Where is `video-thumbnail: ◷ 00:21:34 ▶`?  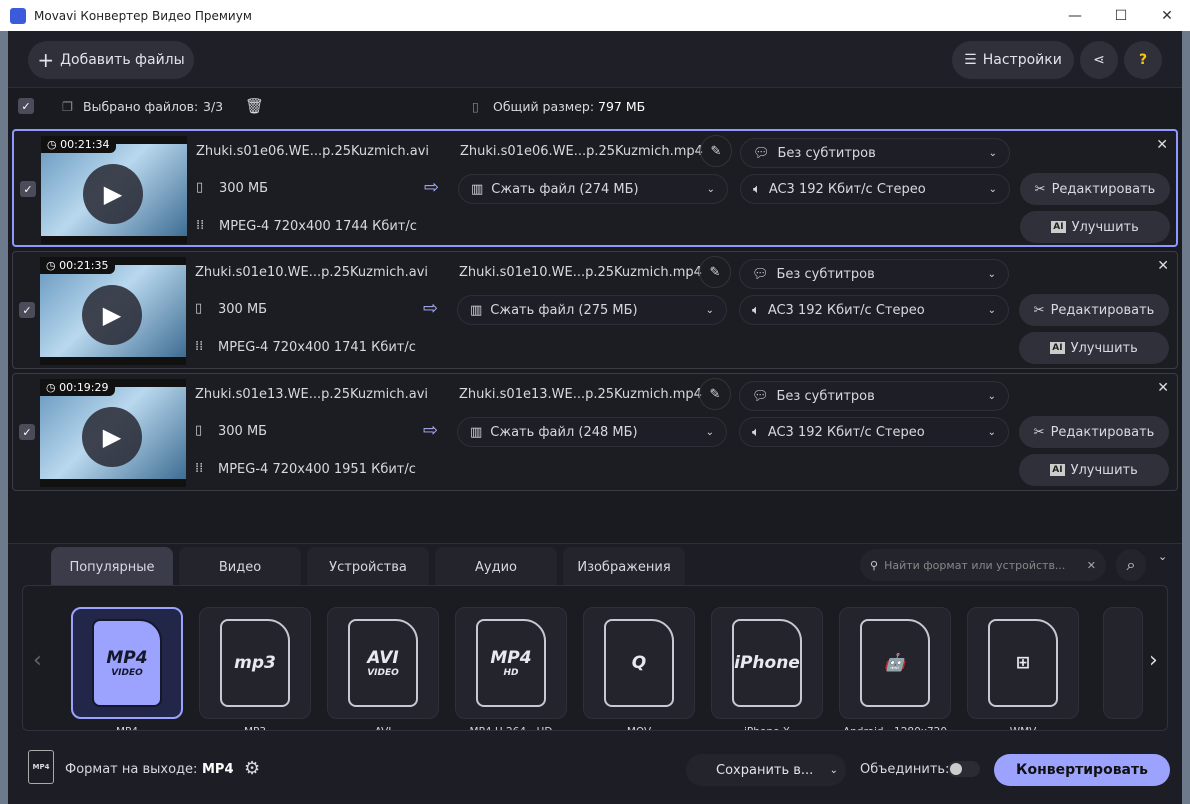 video-thumbnail: ◷ 00:21:34 ▶ is located at coordinates (114, 190).